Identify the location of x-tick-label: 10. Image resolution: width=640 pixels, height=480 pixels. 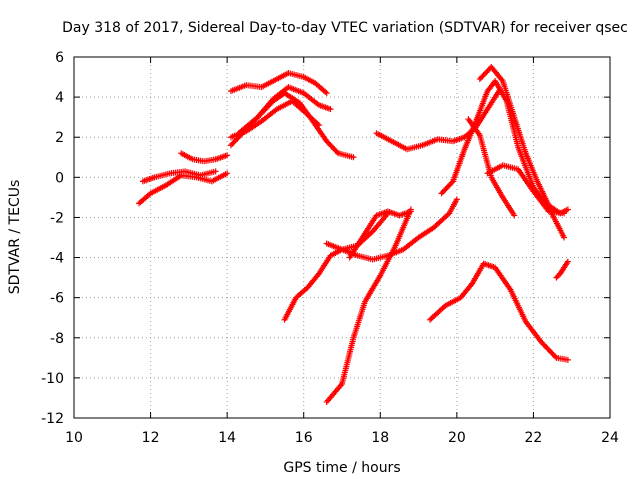
(74, 438).